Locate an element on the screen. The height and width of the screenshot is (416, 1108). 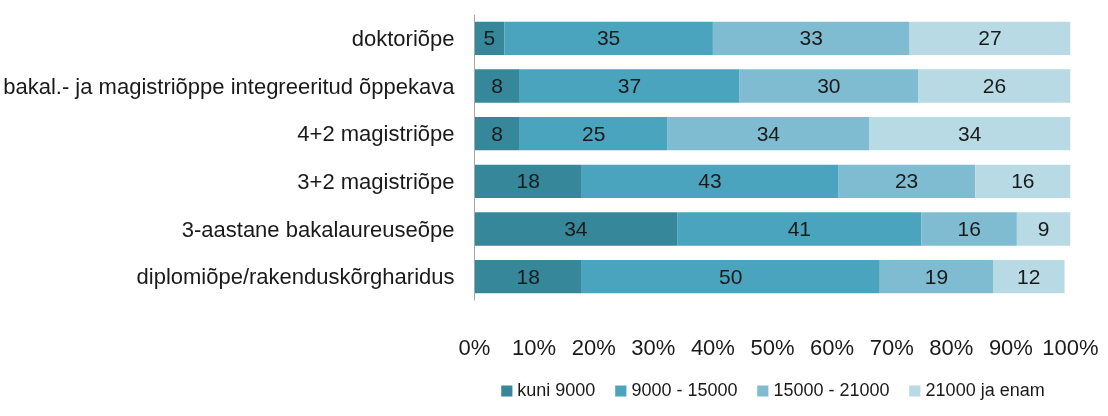
x-tick-label: 100% is located at coordinates (1070, 347).